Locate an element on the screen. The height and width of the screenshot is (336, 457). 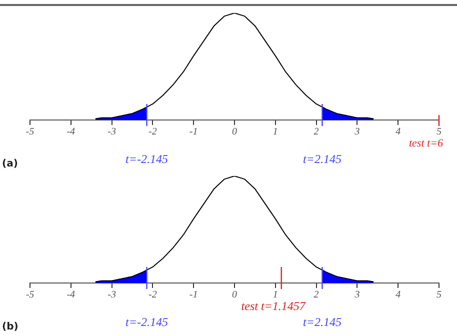
text: test t=6 is located at coordinates (426, 143).